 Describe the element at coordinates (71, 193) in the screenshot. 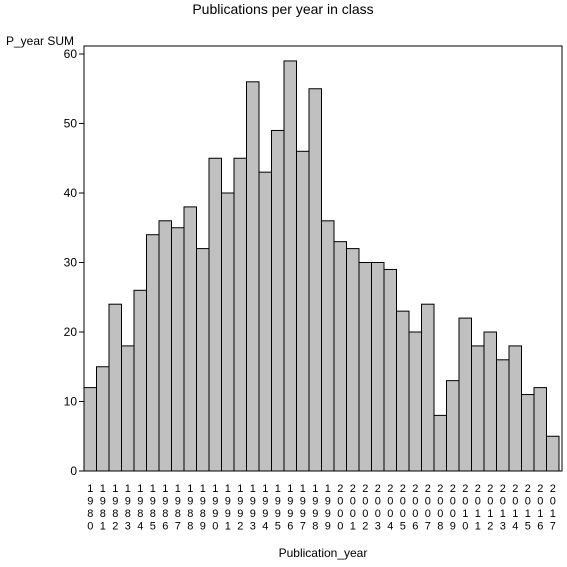

I see `y-tick-label: 40` at that location.